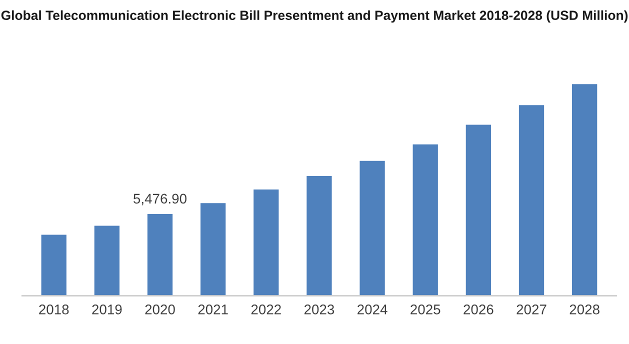  What do you see at coordinates (107, 309) in the screenshot?
I see `x-tick-label: 2019` at bounding box center [107, 309].